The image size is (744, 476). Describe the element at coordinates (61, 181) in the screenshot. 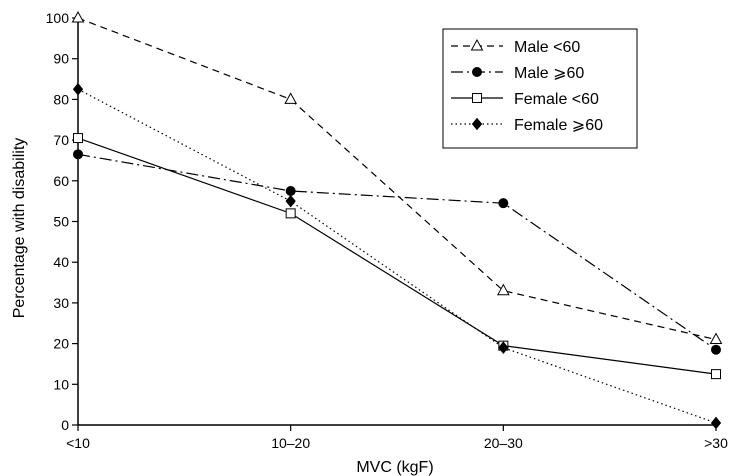

I see `y-tick-label: 60` at that location.